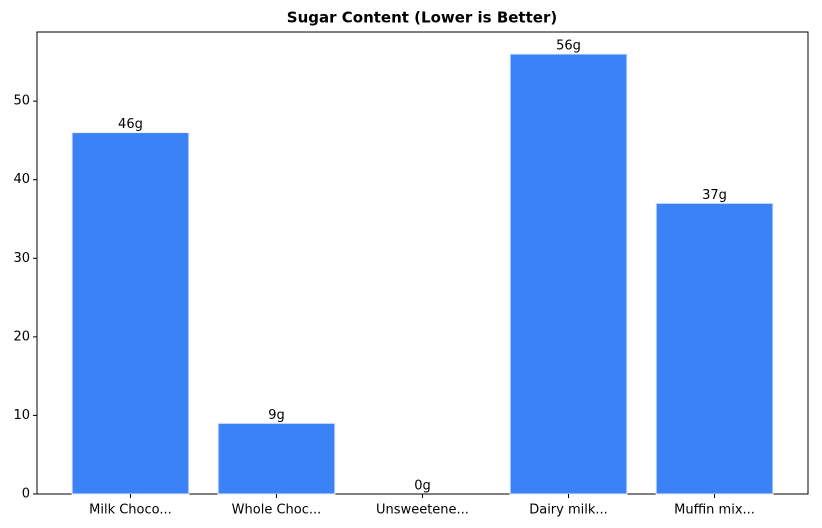  Describe the element at coordinates (422, 18) in the screenshot. I see `chart-title: Sugar Content (Lower is Better)` at that location.